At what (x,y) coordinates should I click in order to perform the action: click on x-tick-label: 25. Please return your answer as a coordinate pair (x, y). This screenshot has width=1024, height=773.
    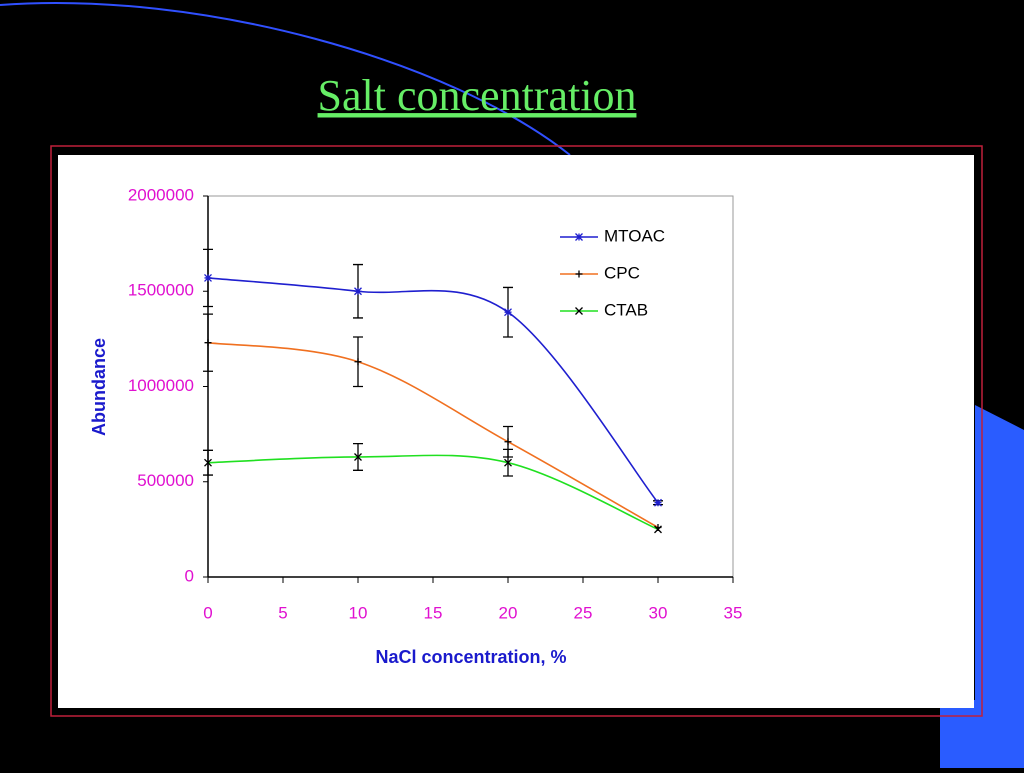
    Looking at the image, I should click on (583, 612).